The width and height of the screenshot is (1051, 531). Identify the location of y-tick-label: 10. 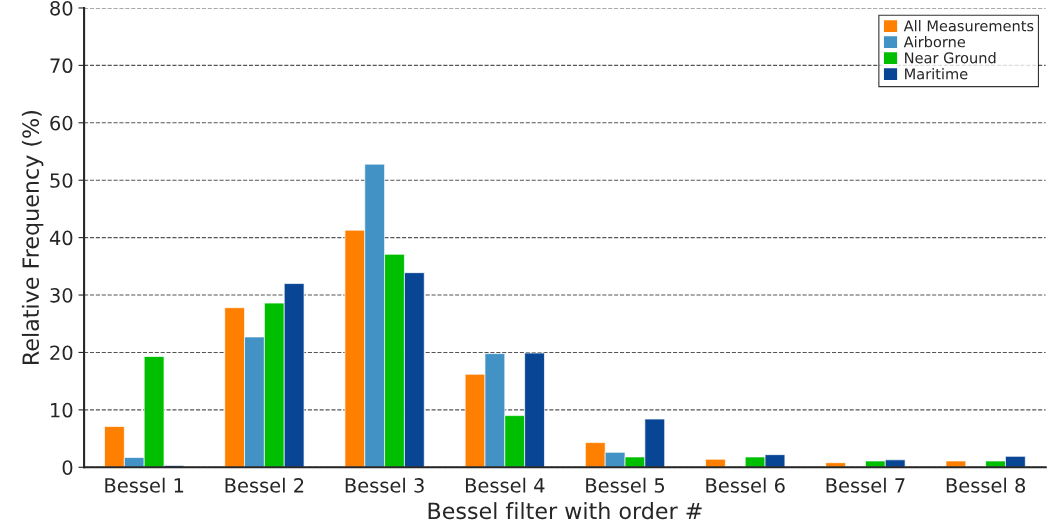
(62, 410).